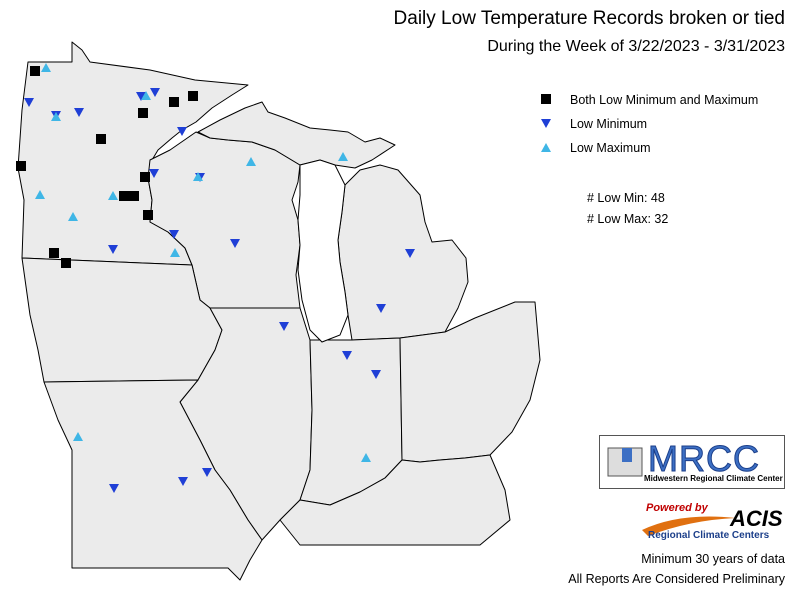 Image resolution: width=797 pixels, height=597 pixels. Describe the element at coordinates (555, 148) in the screenshot. I see `up-triangle-icon` at that location.